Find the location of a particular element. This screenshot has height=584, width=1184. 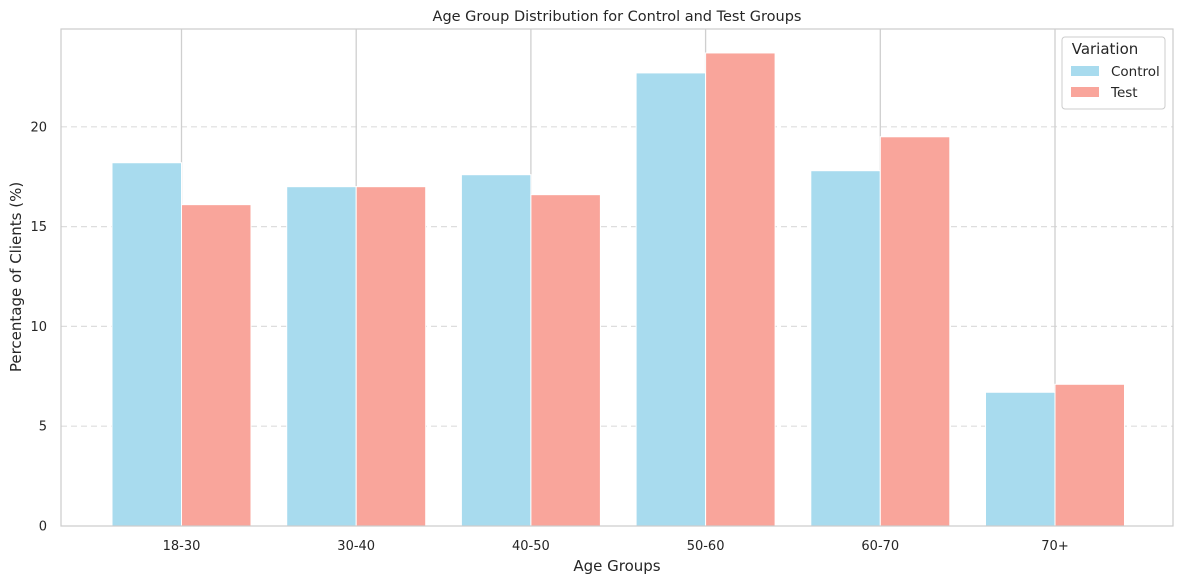

y-tick-label: 0 is located at coordinates (43, 527).